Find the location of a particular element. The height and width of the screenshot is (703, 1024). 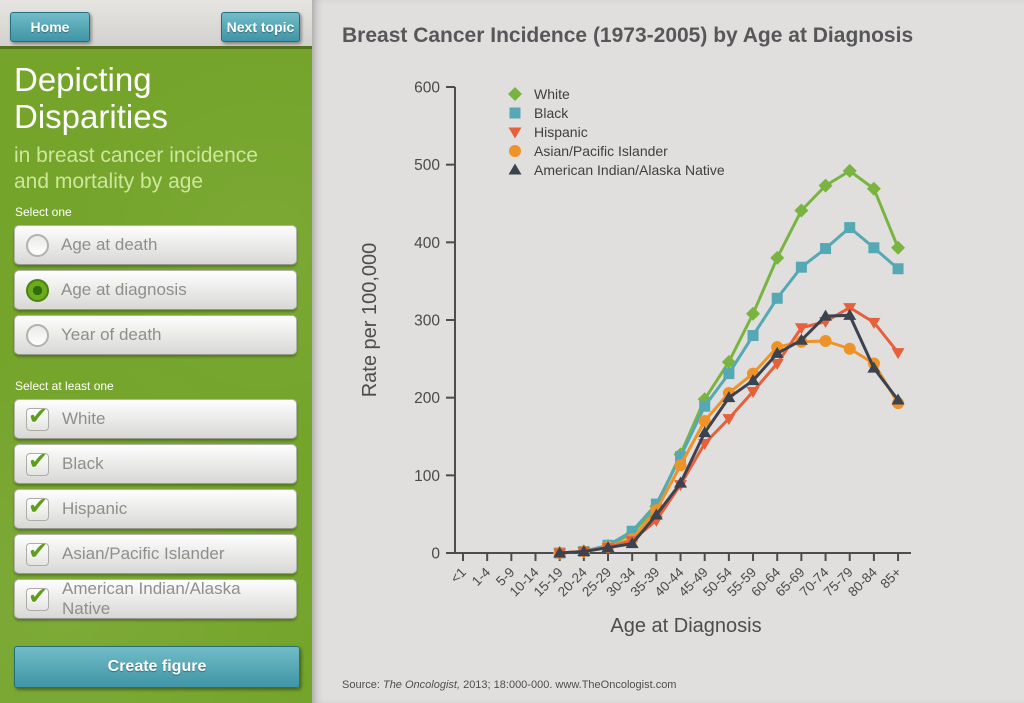

page-title: Depicting Disparities is located at coordinates (155, 98).